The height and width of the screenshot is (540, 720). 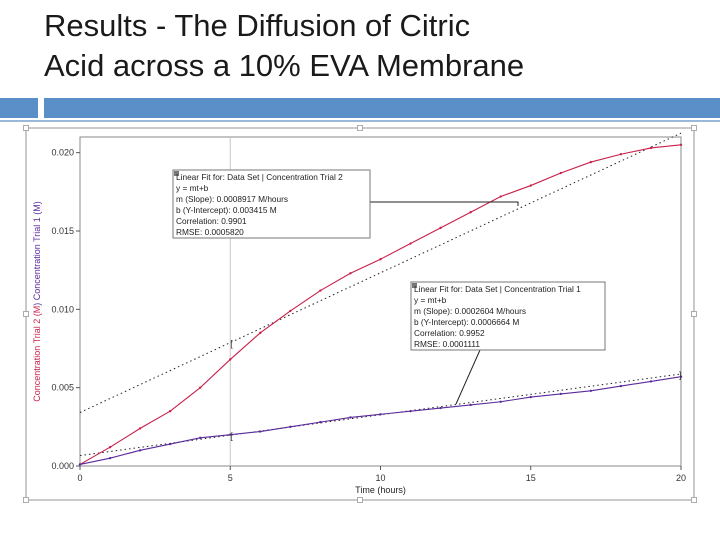 I want to click on y-tick-label: 0.010, so click(x=62, y=309).